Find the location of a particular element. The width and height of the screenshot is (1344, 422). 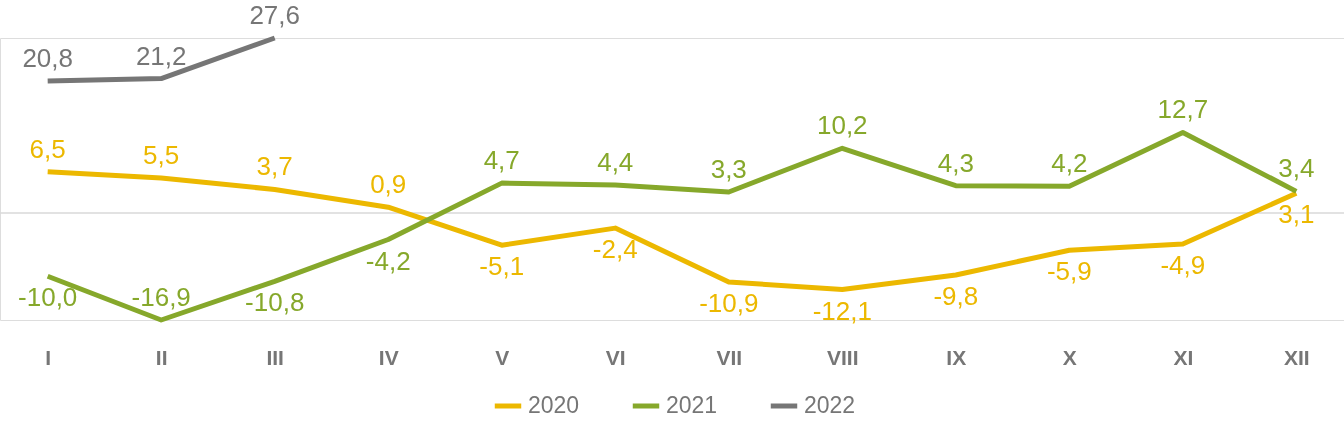

data-label: 4,4 is located at coordinates (615, 162).